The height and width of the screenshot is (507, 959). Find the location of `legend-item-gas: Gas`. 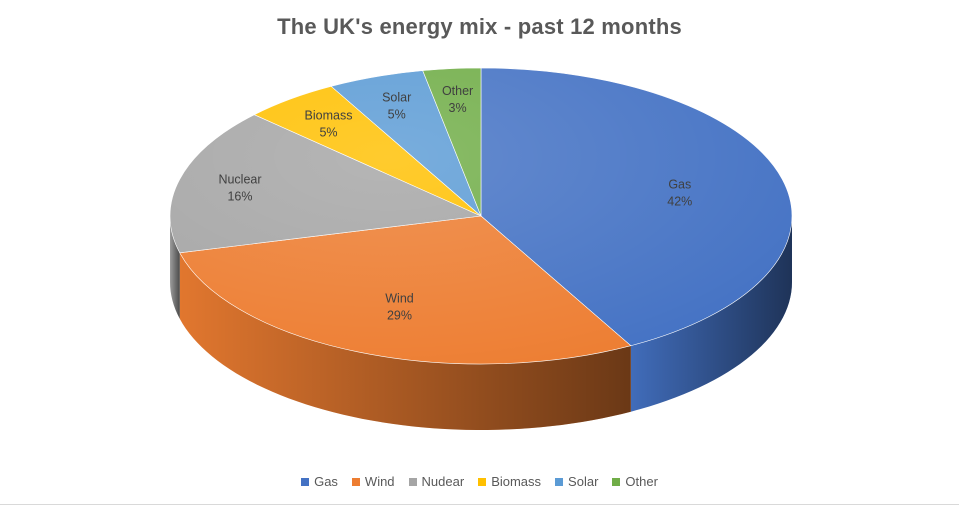

legend-item-gas: Gas is located at coordinates (319, 481).